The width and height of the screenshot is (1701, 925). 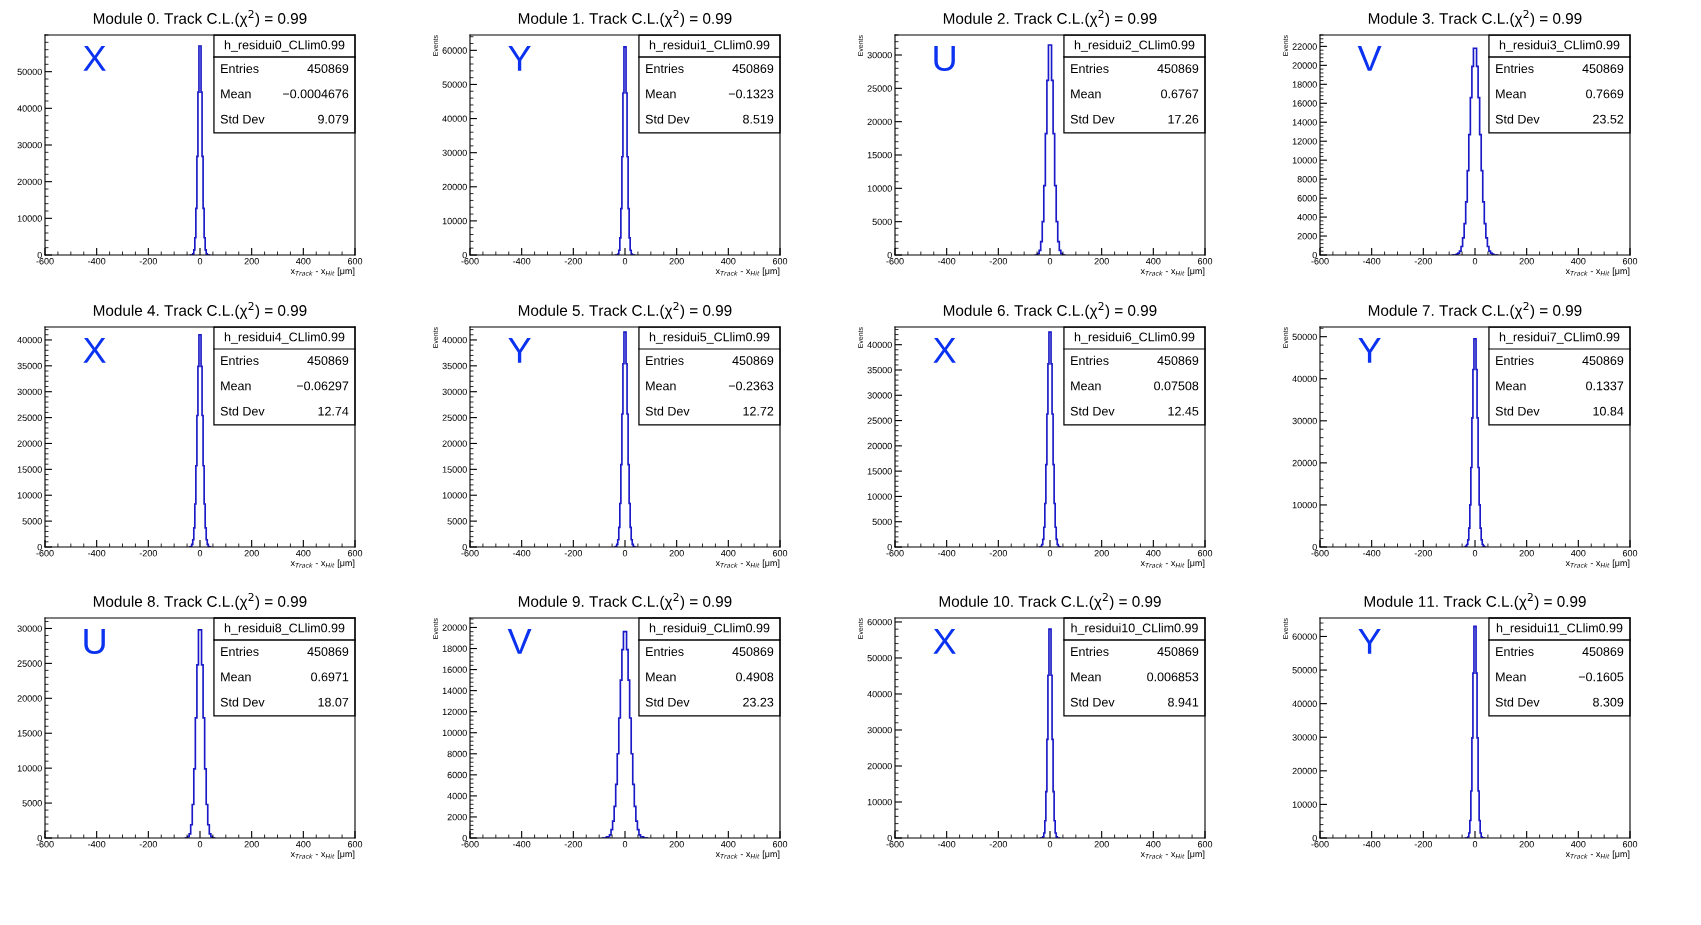 I want to click on annotation: h_residui9_CLlim0.99, so click(x=709, y=629).